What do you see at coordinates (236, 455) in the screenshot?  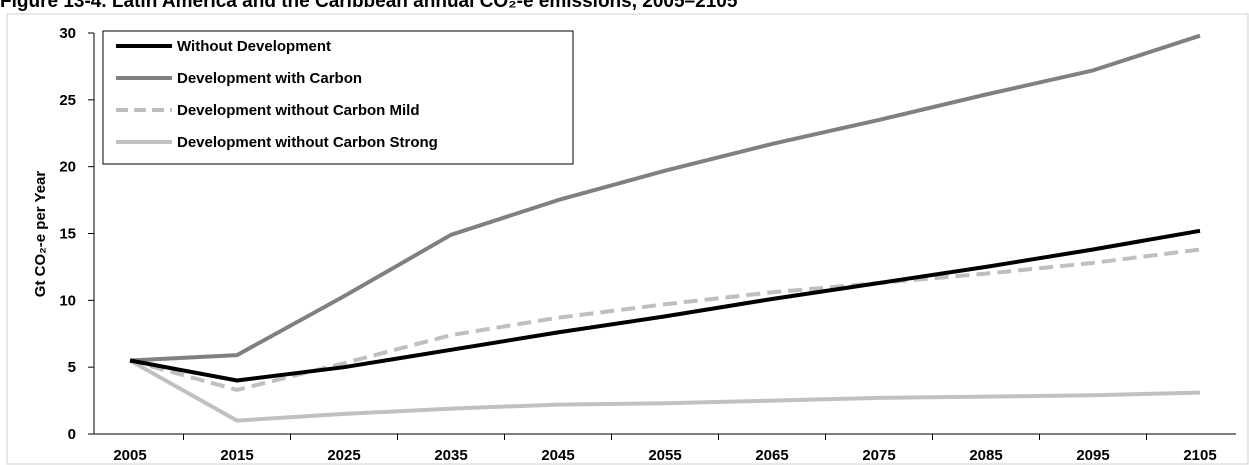 I see `x-tick-label: 2015` at bounding box center [236, 455].